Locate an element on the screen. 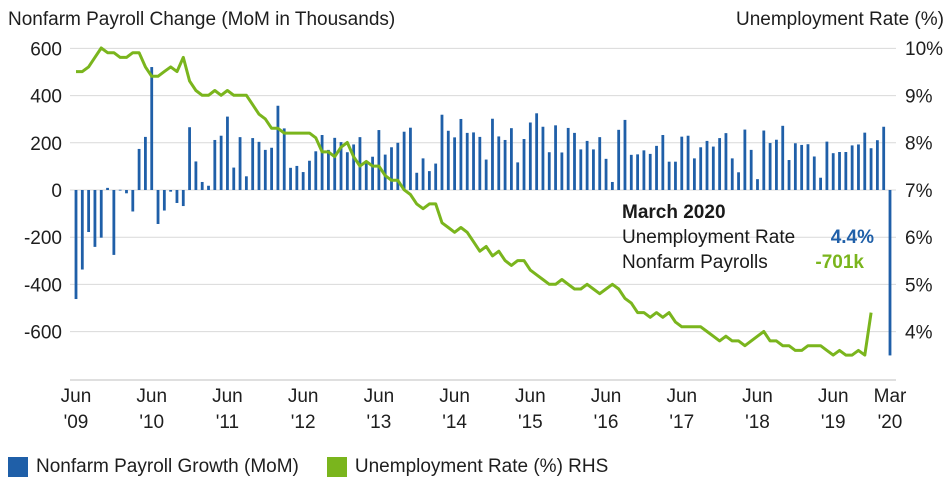 The height and width of the screenshot is (487, 952). left-tick-label: -400 is located at coordinates (43, 285).